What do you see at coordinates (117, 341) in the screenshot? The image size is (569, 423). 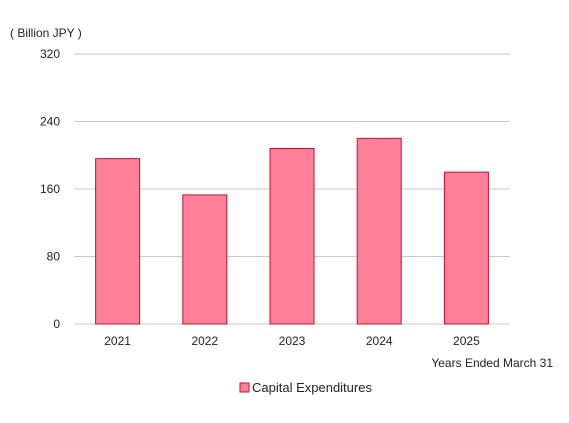 I see `x-tick-label: 2021` at bounding box center [117, 341].